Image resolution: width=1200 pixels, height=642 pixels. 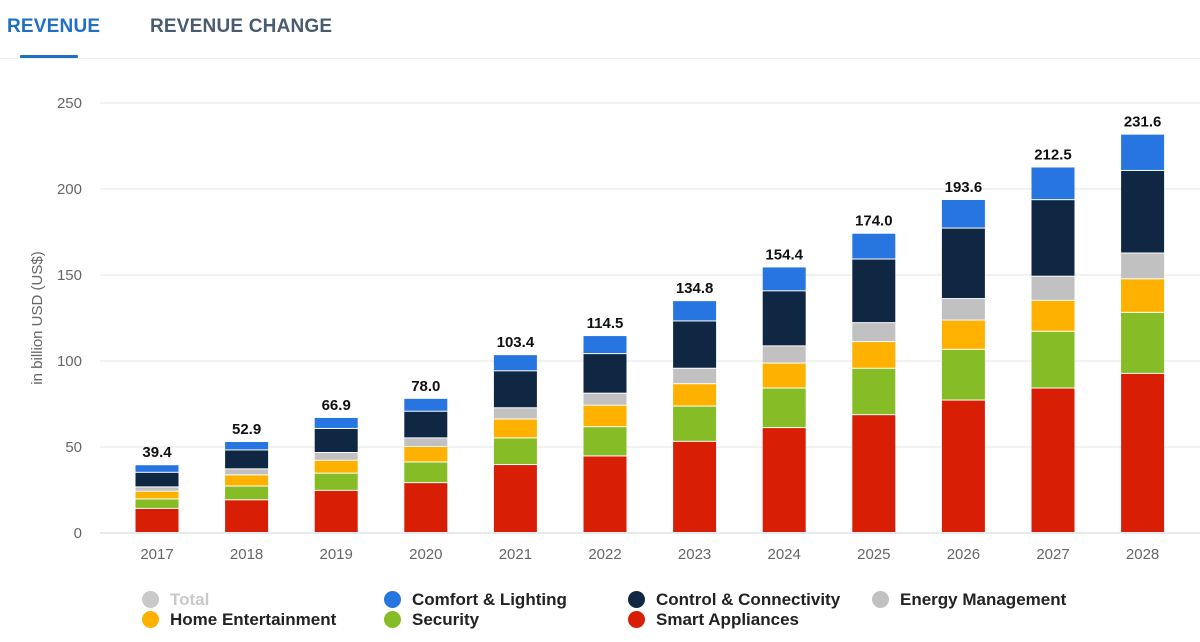 What do you see at coordinates (54, 26) in the screenshot?
I see `tab-revenue: REVENUE` at bounding box center [54, 26].